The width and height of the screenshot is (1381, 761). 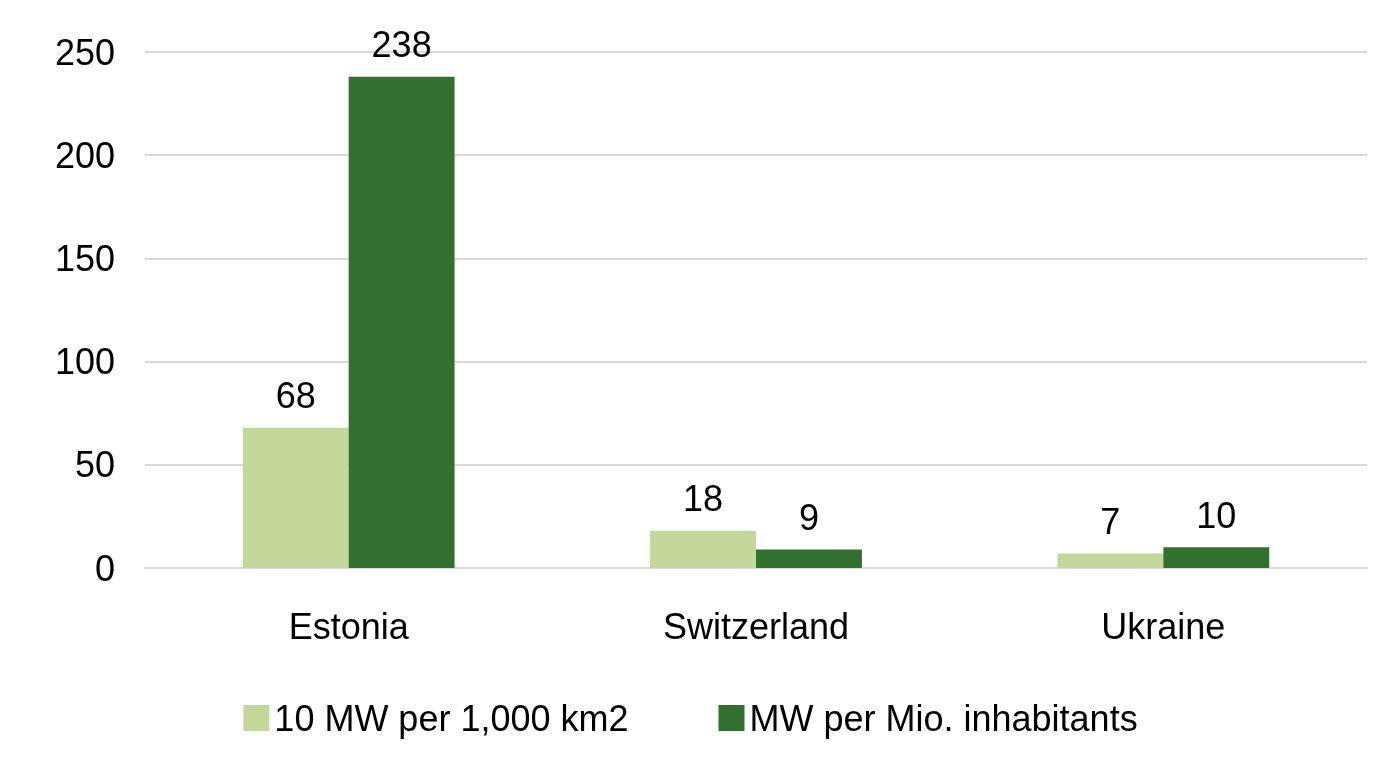 I want to click on data-label: 18, so click(x=703, y=499).